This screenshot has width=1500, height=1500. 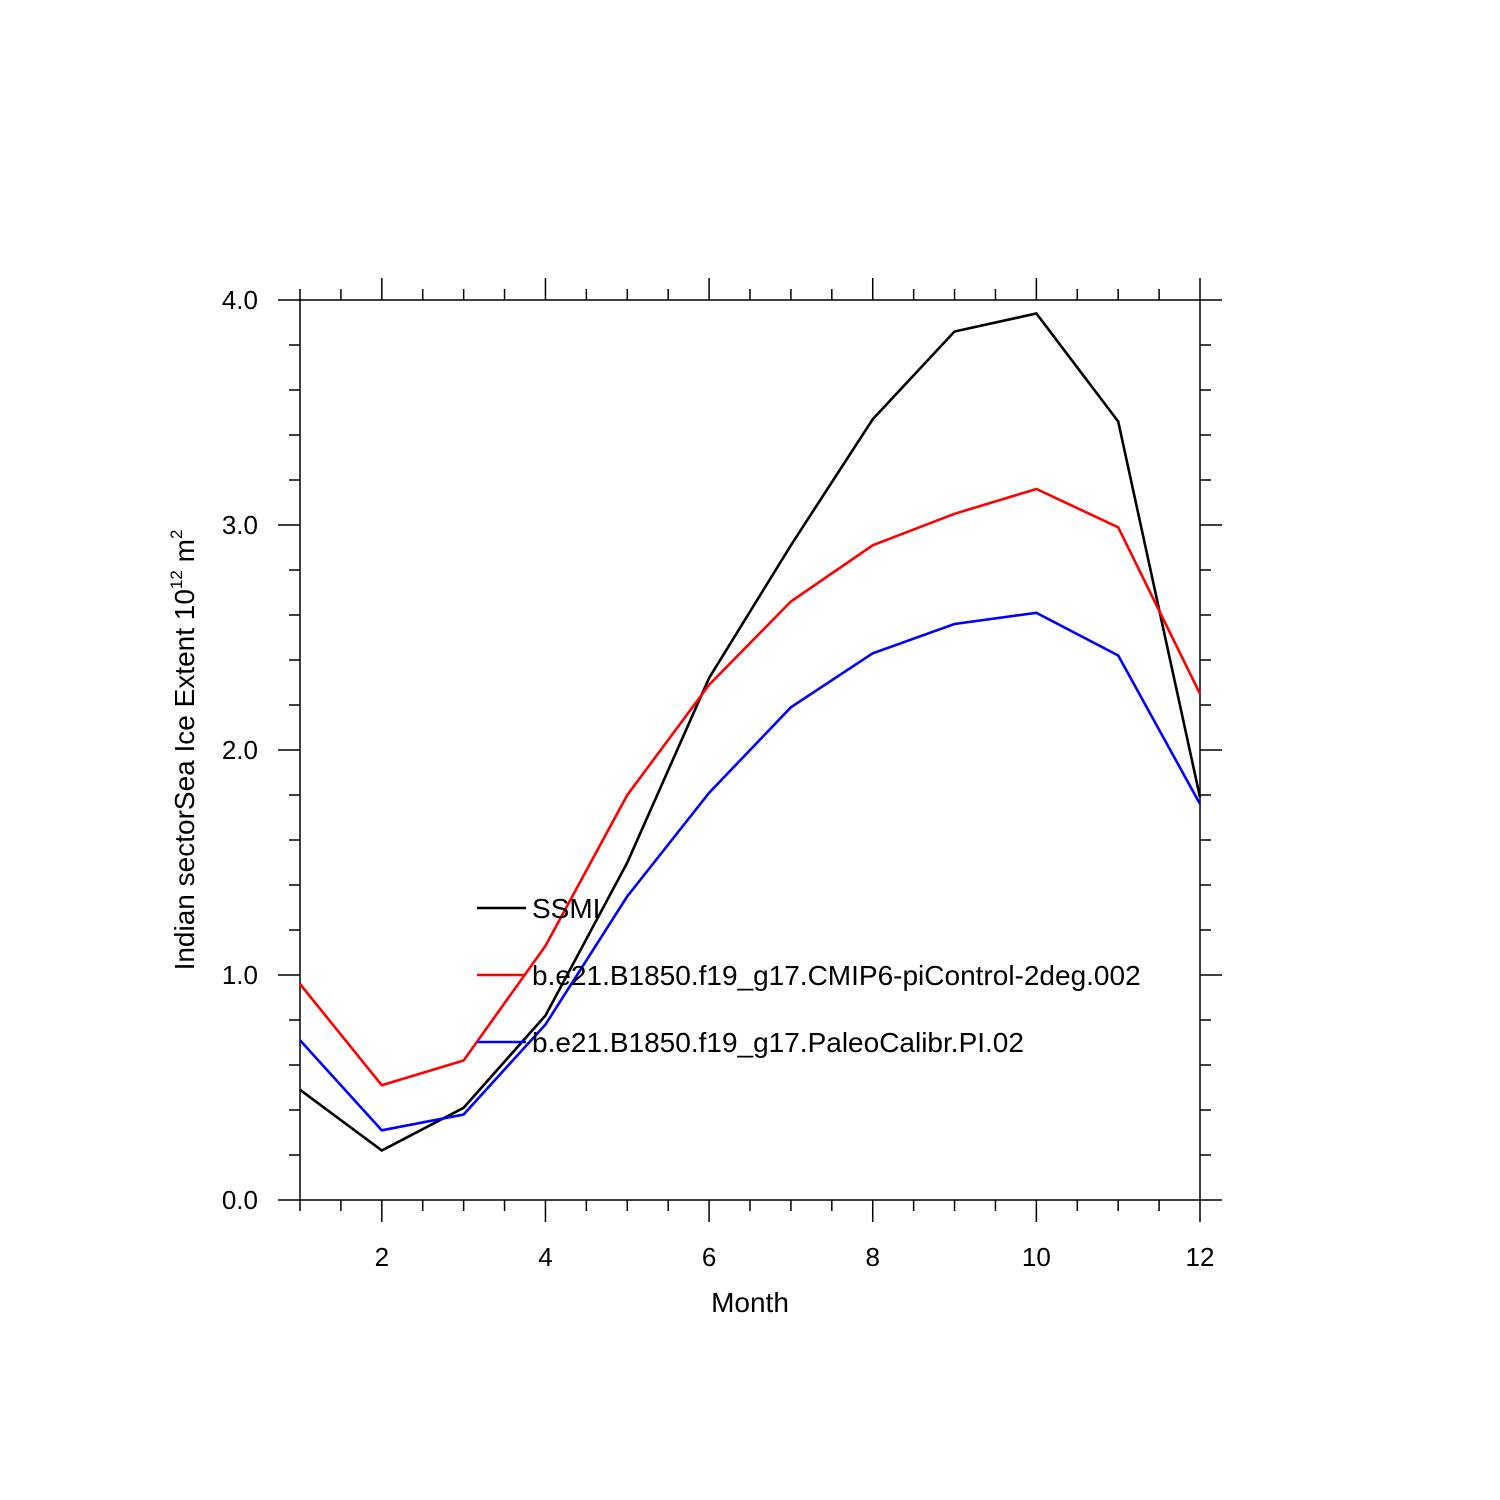 I want to click on y-tick-label: 1.0, so click(x=240, y=975).